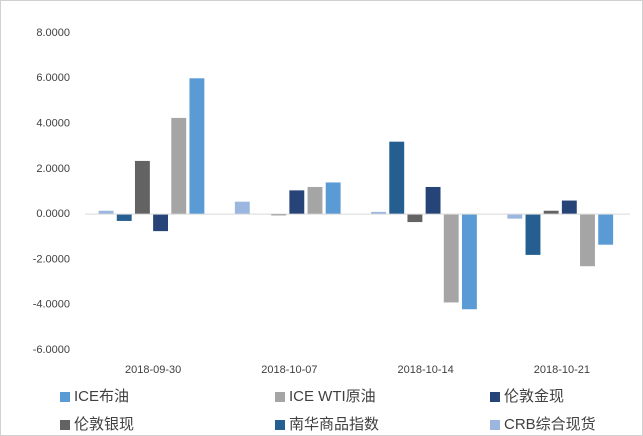 This screenshot has height=436, width=643. I want to click on legend-label: 伦敦银现, so click(104, 424).